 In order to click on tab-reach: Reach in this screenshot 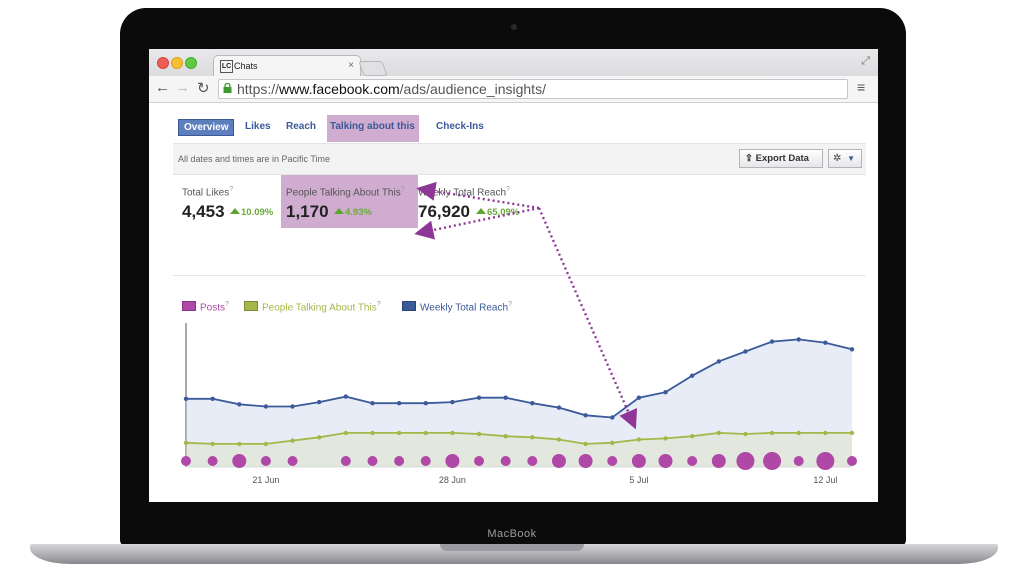, I will do `click(301, 126)`.